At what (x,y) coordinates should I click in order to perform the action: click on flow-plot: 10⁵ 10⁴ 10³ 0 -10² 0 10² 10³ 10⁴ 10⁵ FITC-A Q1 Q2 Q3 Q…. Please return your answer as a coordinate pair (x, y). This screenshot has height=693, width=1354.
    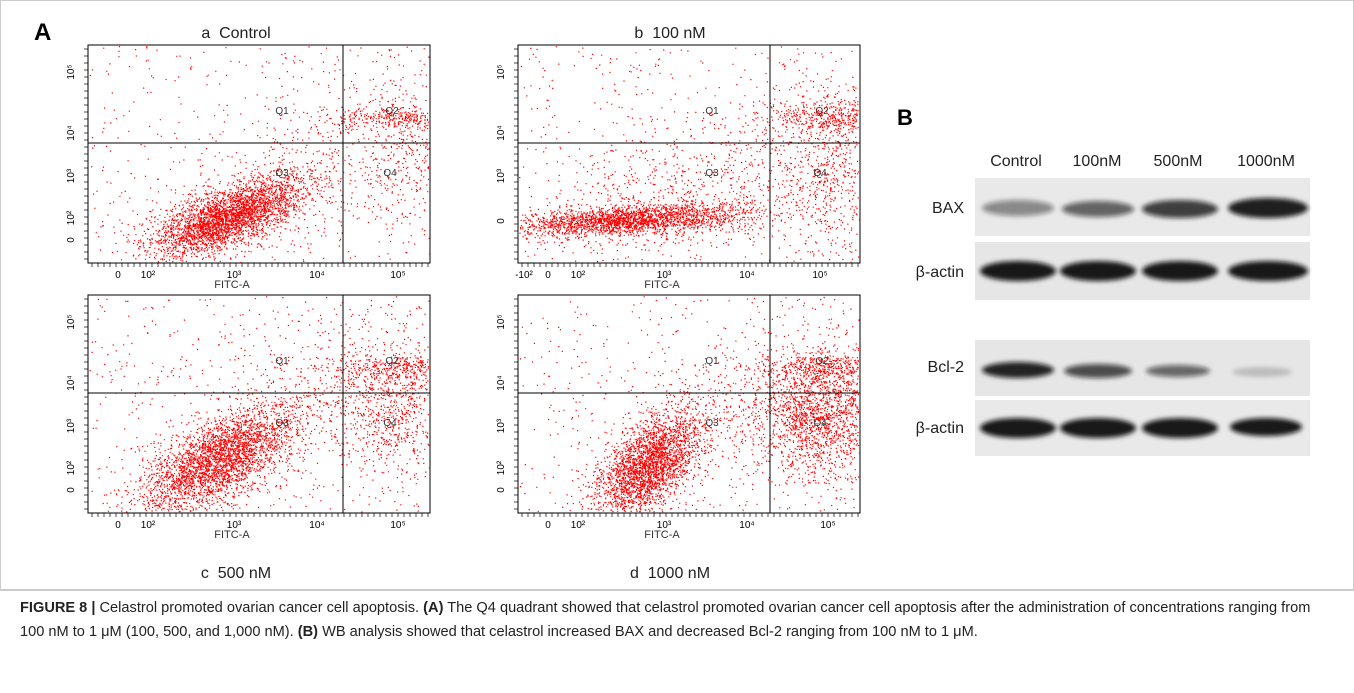
    Looking at the image, I should click on (678, 158).